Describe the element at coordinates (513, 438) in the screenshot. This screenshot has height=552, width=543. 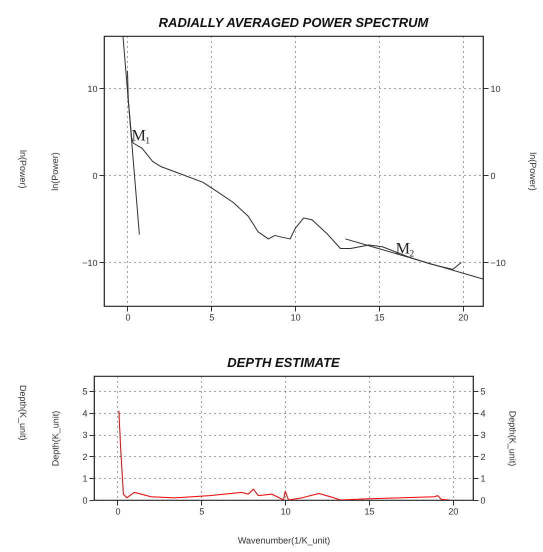
I see `y2-axis-title: Depth(K_unit)` at that location.